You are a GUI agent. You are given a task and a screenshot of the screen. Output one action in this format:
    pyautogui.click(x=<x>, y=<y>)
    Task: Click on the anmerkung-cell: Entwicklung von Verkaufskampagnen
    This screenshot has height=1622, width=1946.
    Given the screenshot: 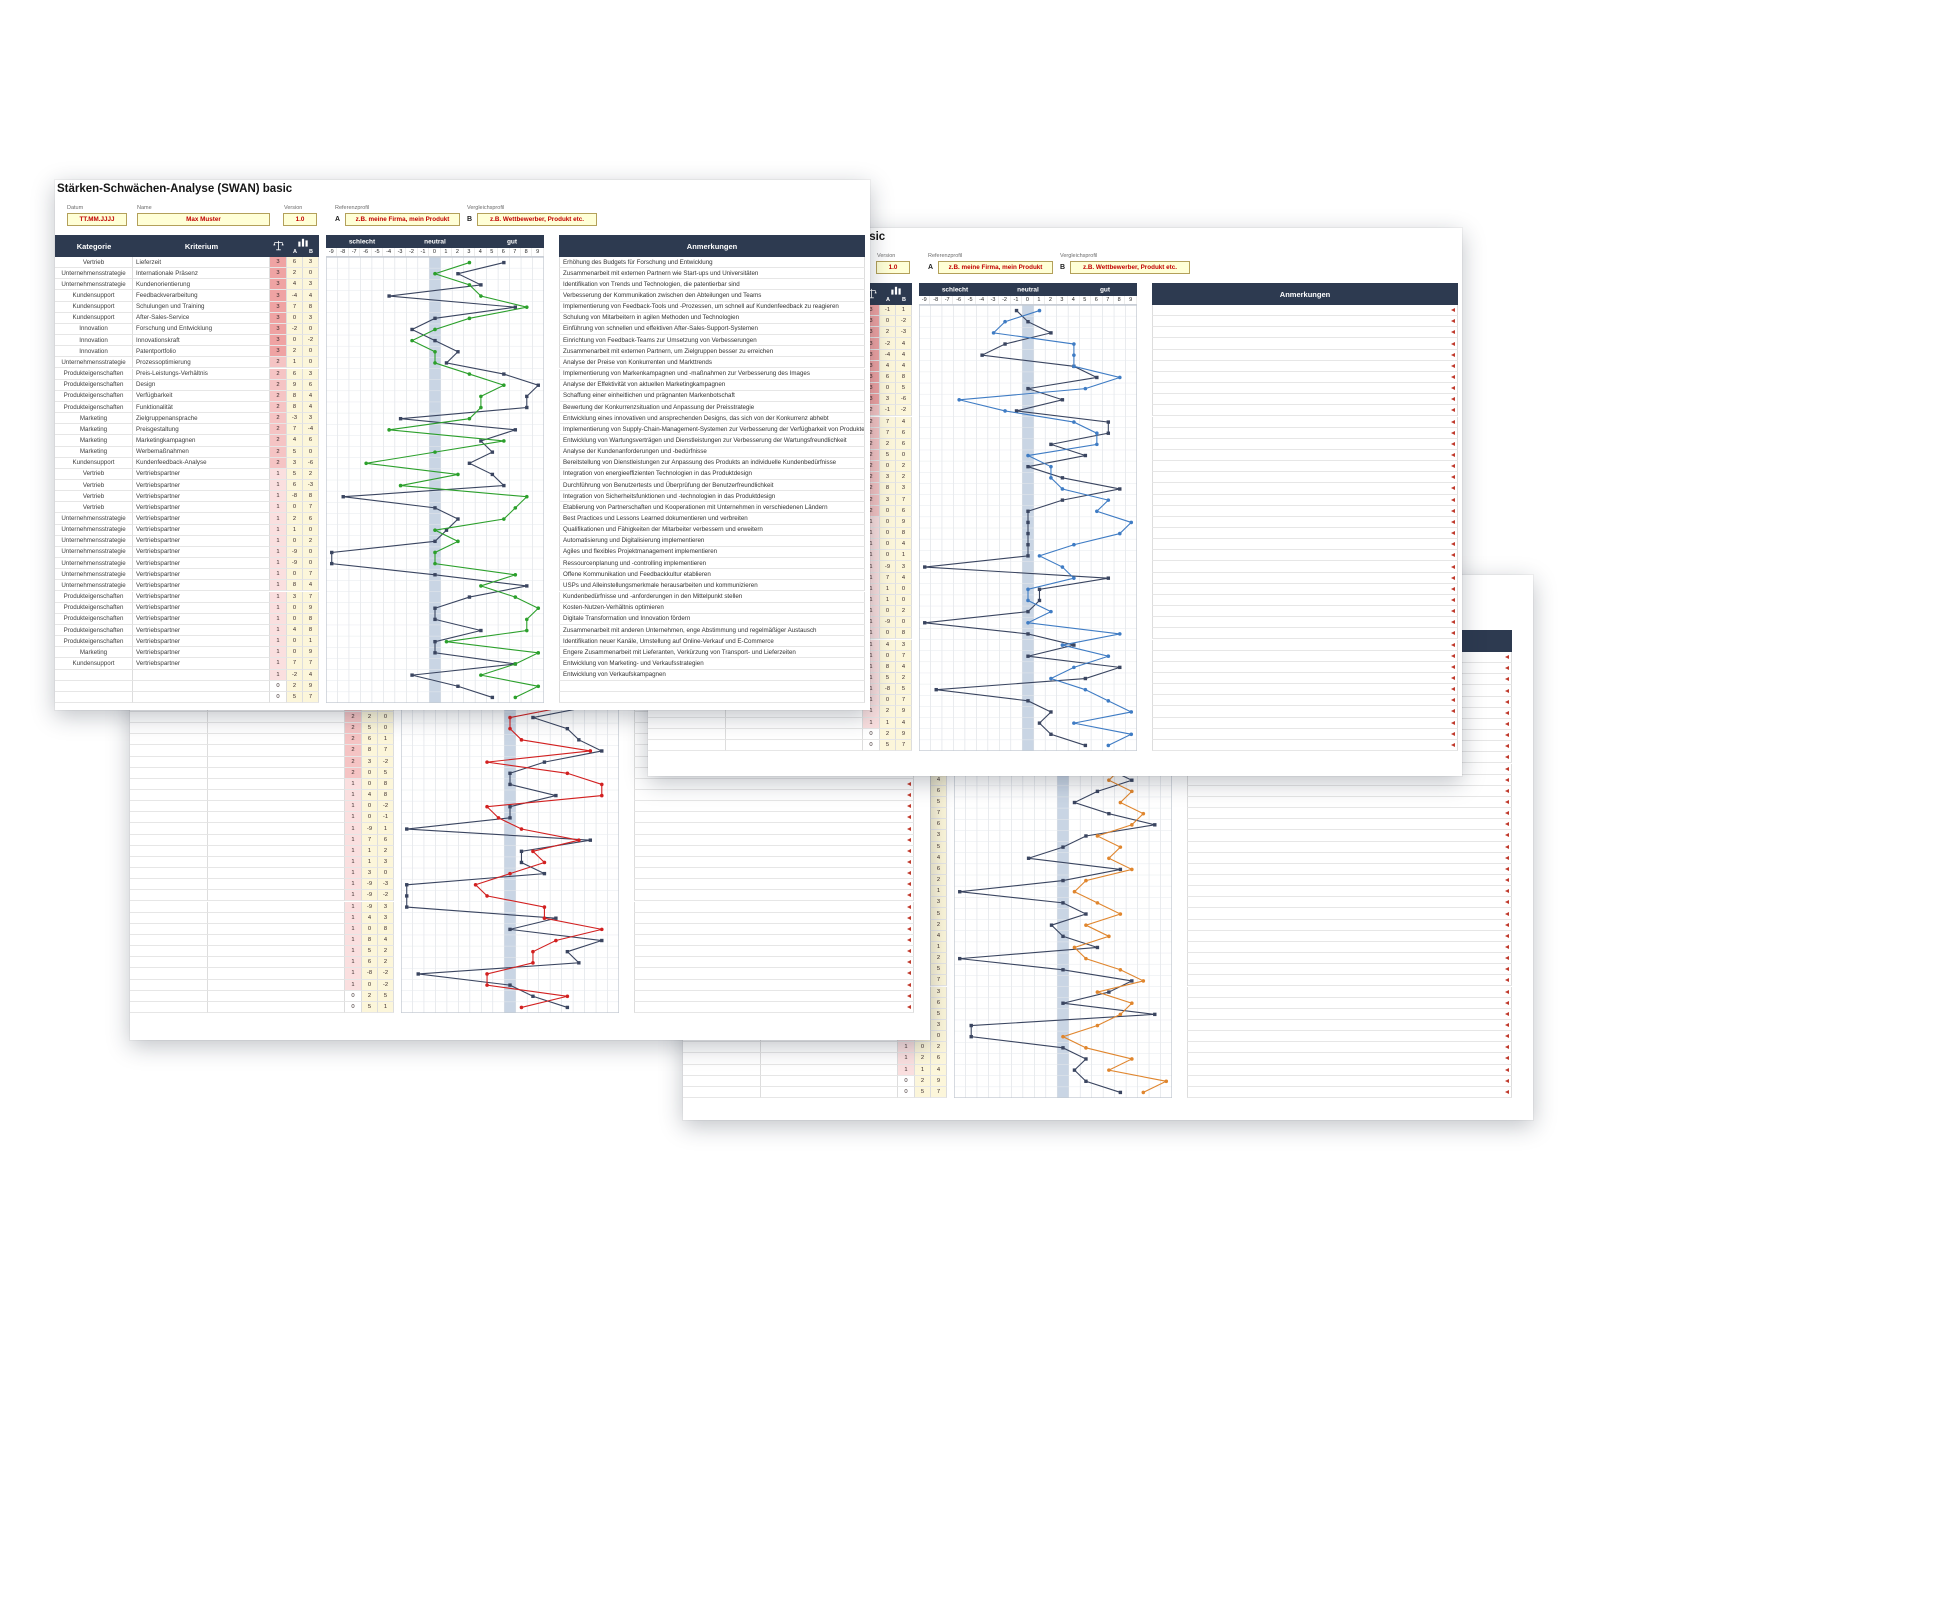 What is the action you would take?
    pyautogui.click(x=712, y=675)
    